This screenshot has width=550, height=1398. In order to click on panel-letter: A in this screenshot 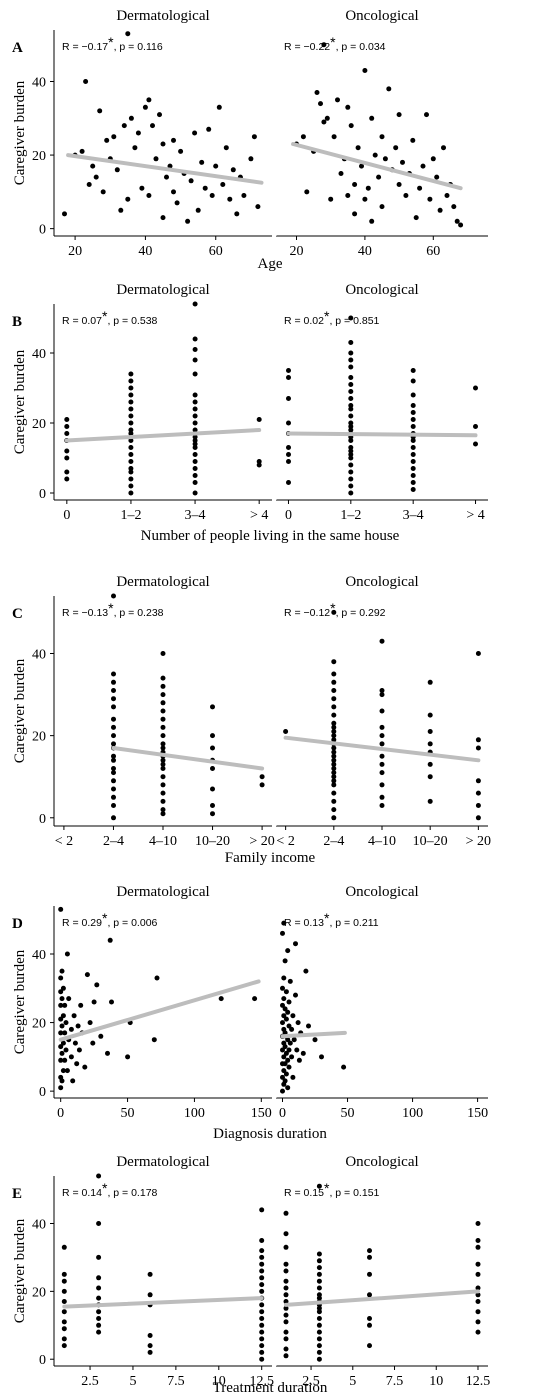, I will do `click(17, 48)`.